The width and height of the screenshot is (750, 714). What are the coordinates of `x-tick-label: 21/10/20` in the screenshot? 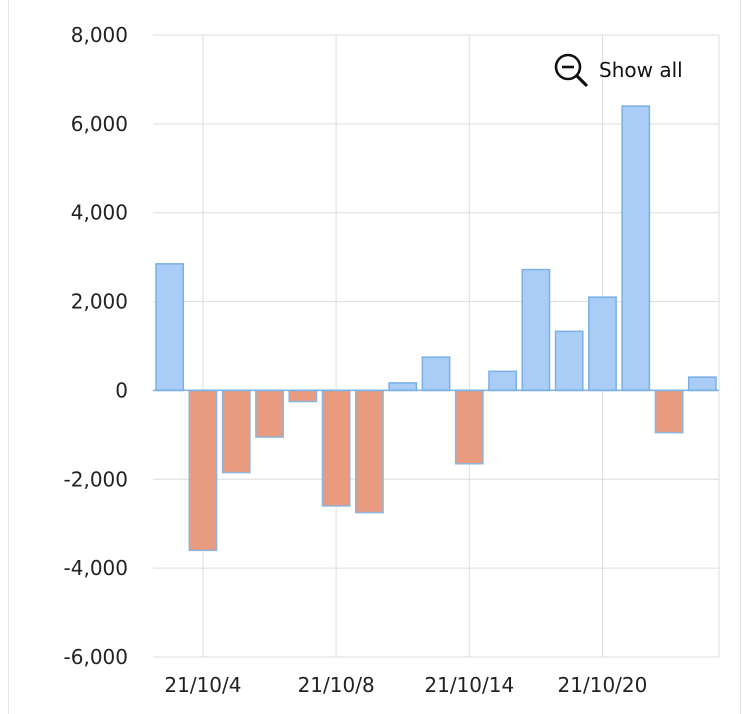 It's located at (603, 685).